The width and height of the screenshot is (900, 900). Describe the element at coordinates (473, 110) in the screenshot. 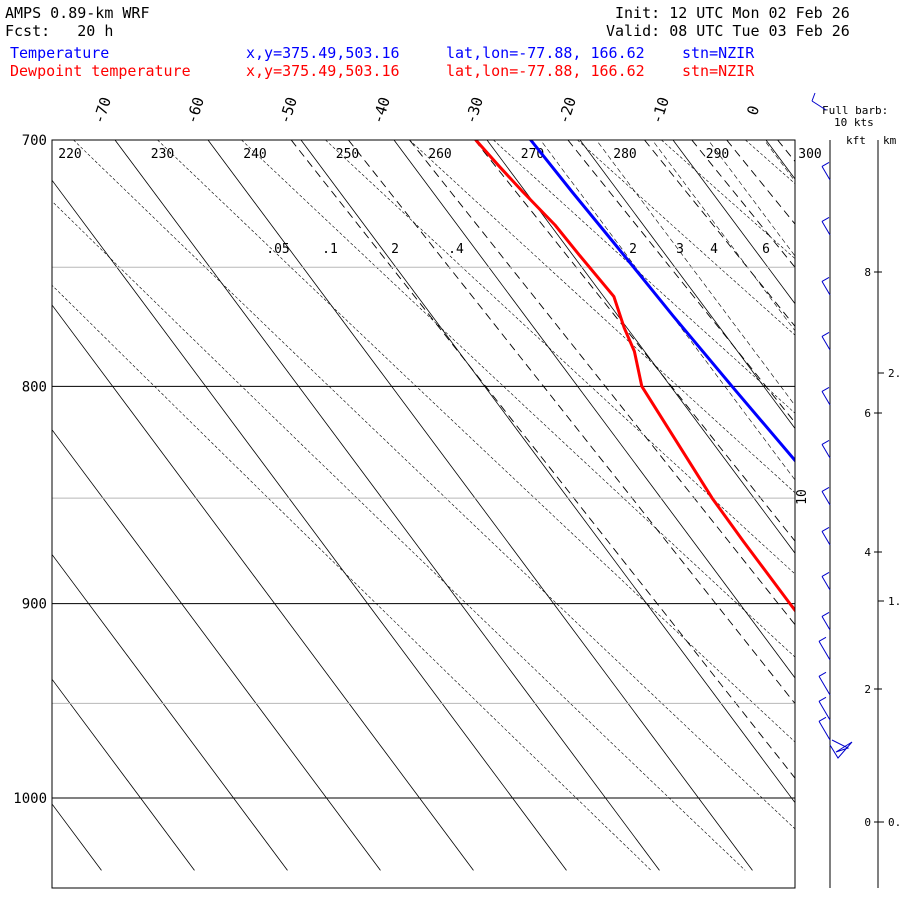

I see `temperature-tick-label: -30` at that location.